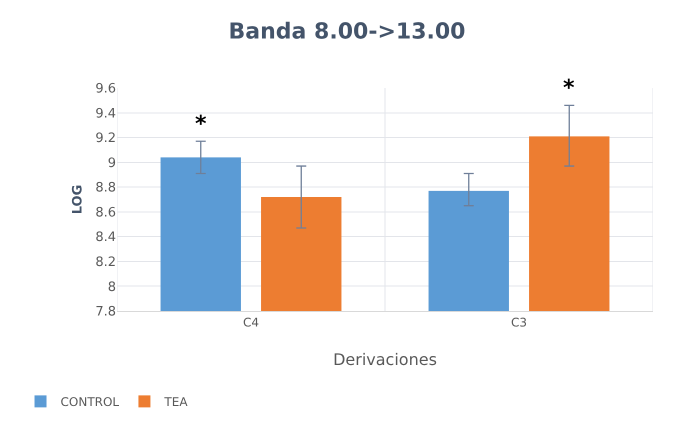  What do you see at coordinates (90, 402) in the screenshot?
I see `legend-label: CONTROL` at bounding box center [90, 402].